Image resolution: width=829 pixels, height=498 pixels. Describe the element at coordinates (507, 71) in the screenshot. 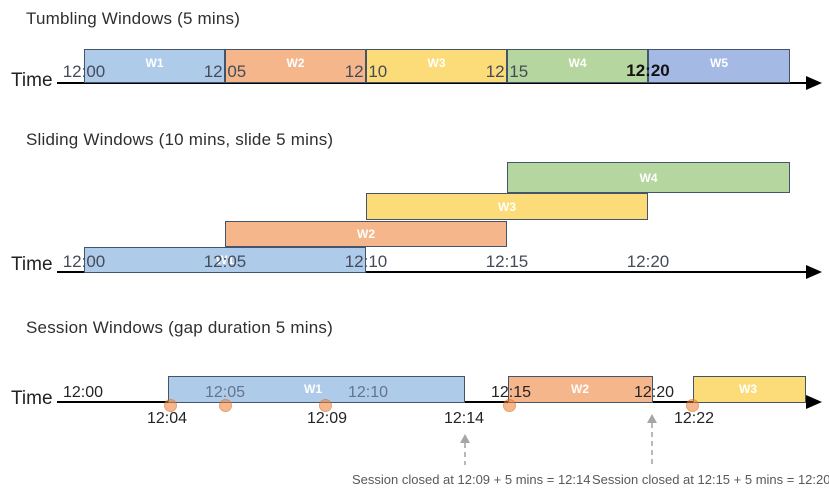

I see `tumbling-tick-1215: 12:15` at that location.